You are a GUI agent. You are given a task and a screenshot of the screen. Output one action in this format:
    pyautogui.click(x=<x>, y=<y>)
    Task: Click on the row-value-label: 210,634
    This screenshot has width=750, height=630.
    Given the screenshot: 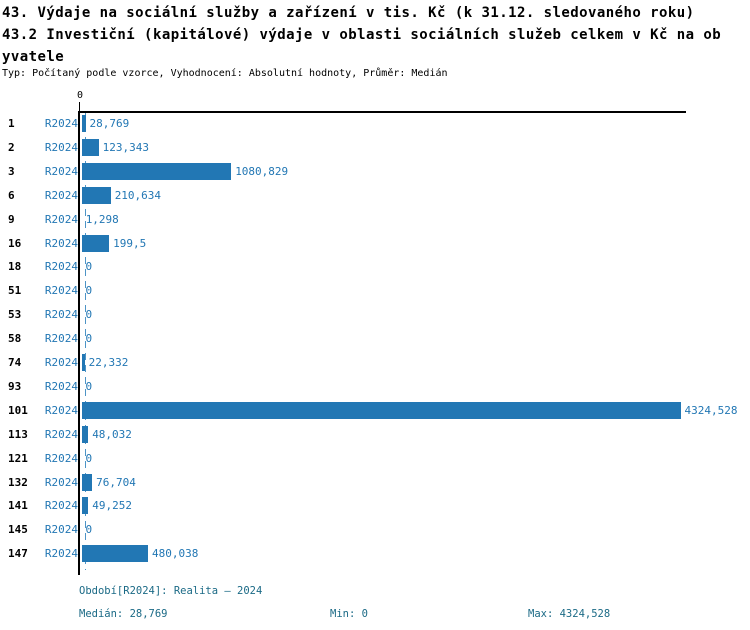 What is the action you would take?
    pyautogui.click(x=138, y=195)
    